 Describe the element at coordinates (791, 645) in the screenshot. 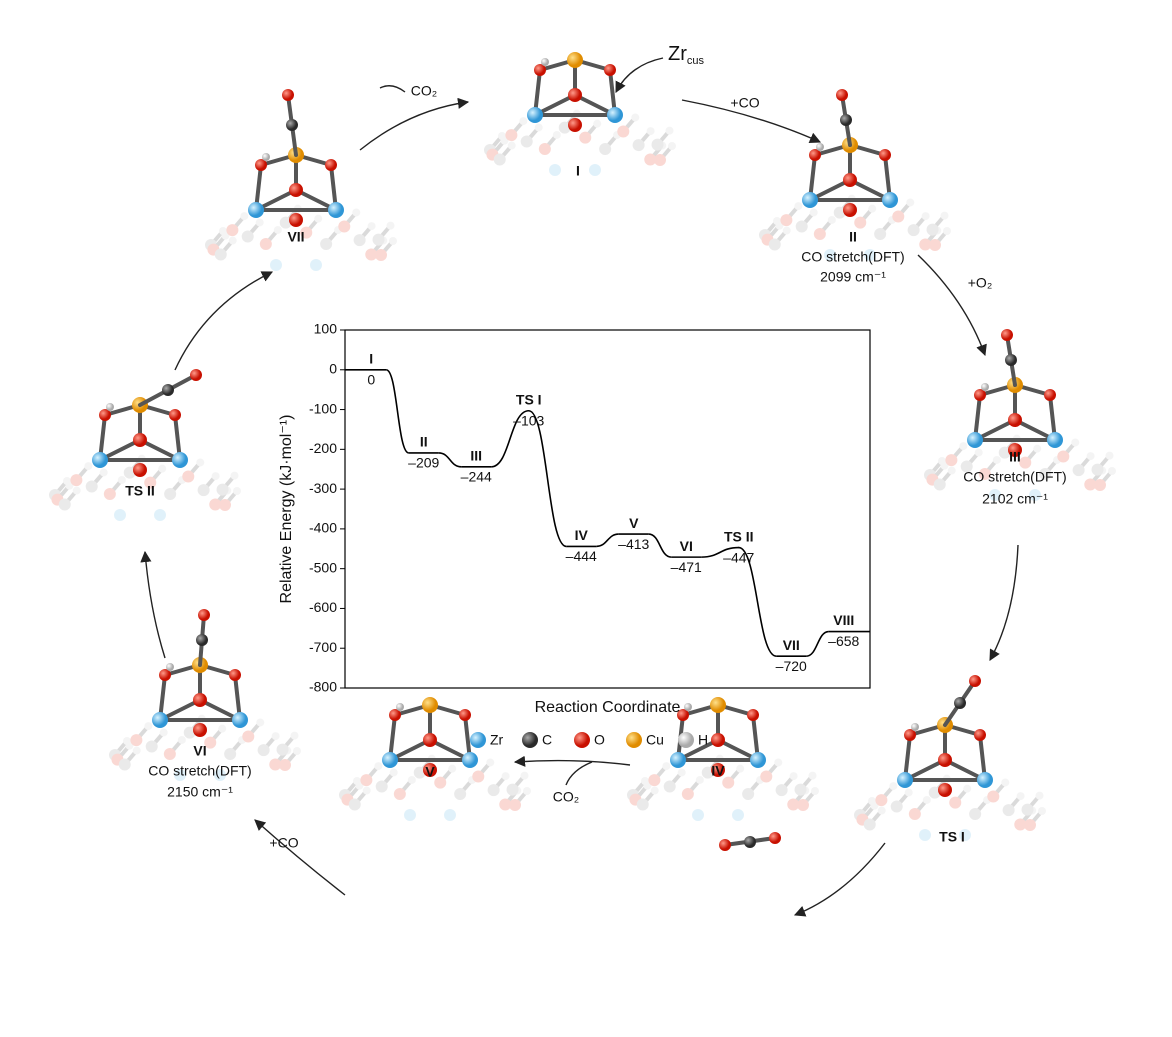

I see `state-label: VII` at that location.